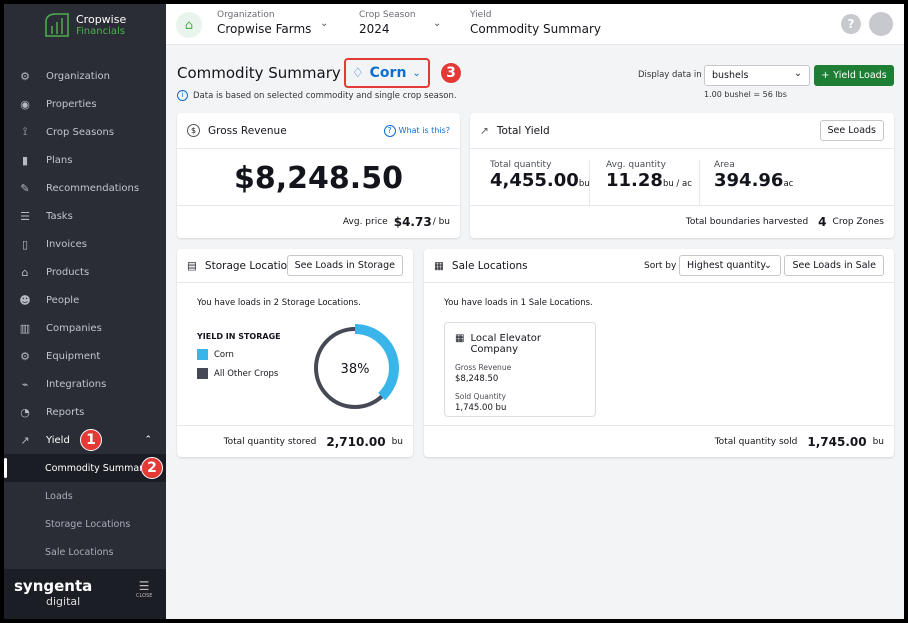 The width and height of the screenshot is (908, 623). Describe the element at coordinates (80, 132) in the screenshot. I see `sidebar-item-label: Crop Seasons` at that location.